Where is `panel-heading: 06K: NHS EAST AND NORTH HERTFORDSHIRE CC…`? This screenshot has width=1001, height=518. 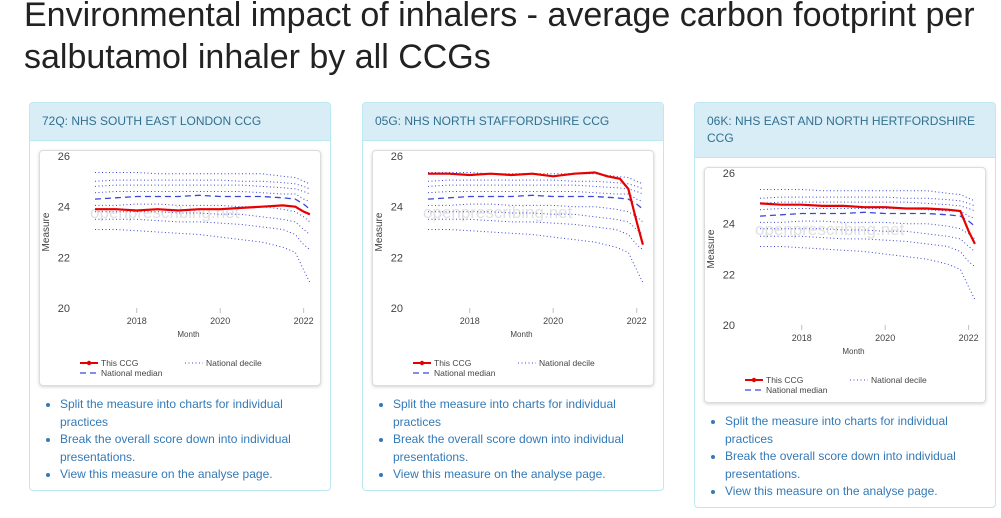 panel-heading: 06K: NHS EAST AND NORTH HERTFORDSHIRE CC… is located at coordinates (845, 130).